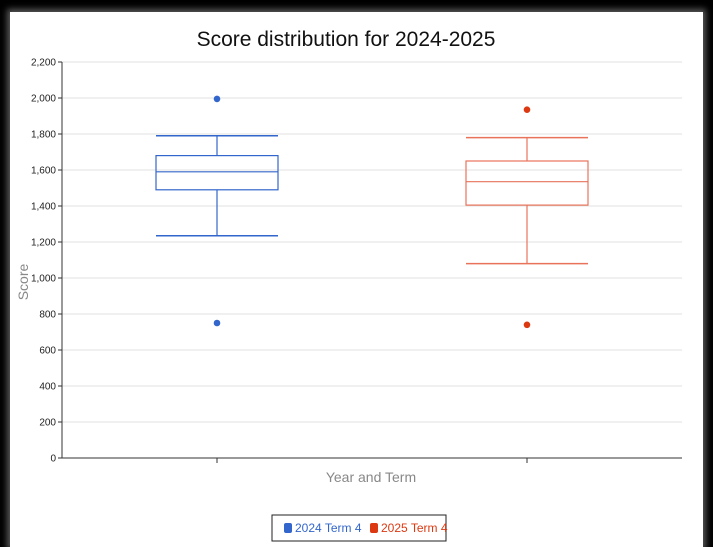 Image resolution: width=713 pixels, height=547 pixels. Describe the element at coordinates (47, 387) in the screenshot. I see `y-tick-label: 400` at that location.